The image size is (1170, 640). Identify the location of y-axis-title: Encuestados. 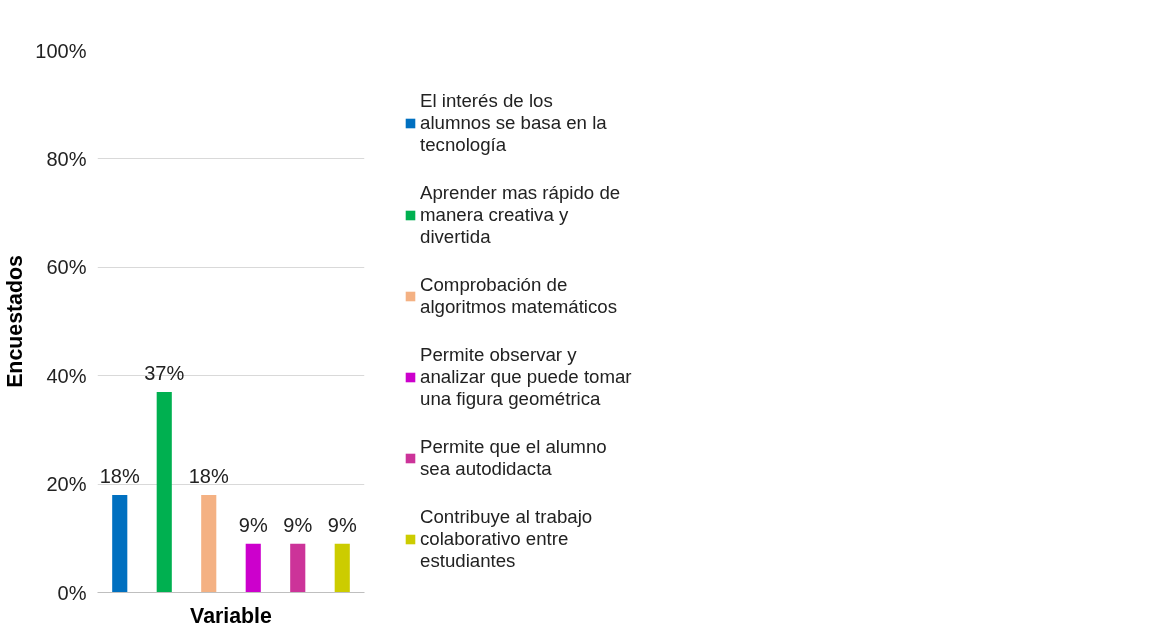
(15, 321).